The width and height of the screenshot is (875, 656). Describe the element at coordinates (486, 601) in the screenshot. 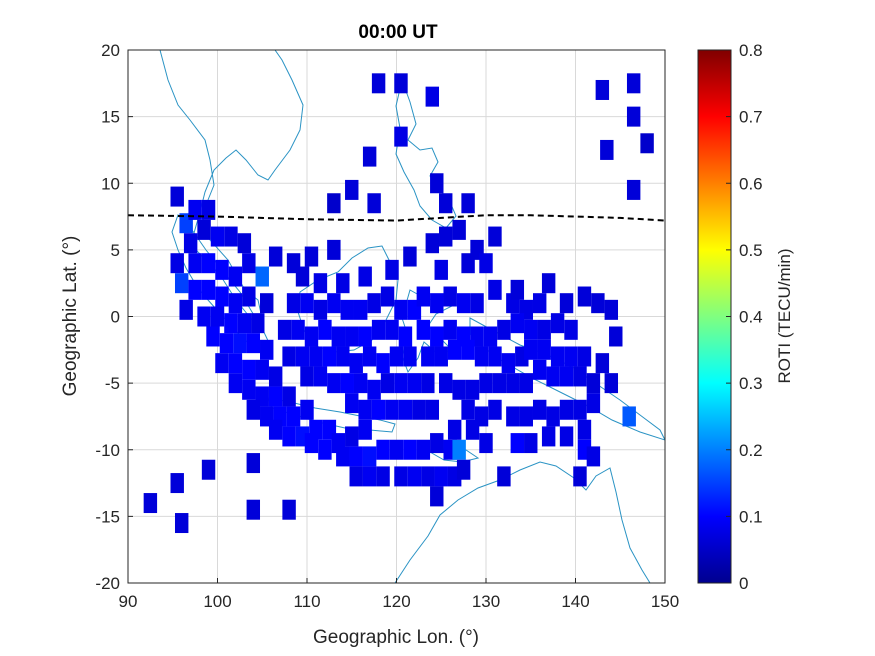

I see `x-tick-label: 130` at that location.